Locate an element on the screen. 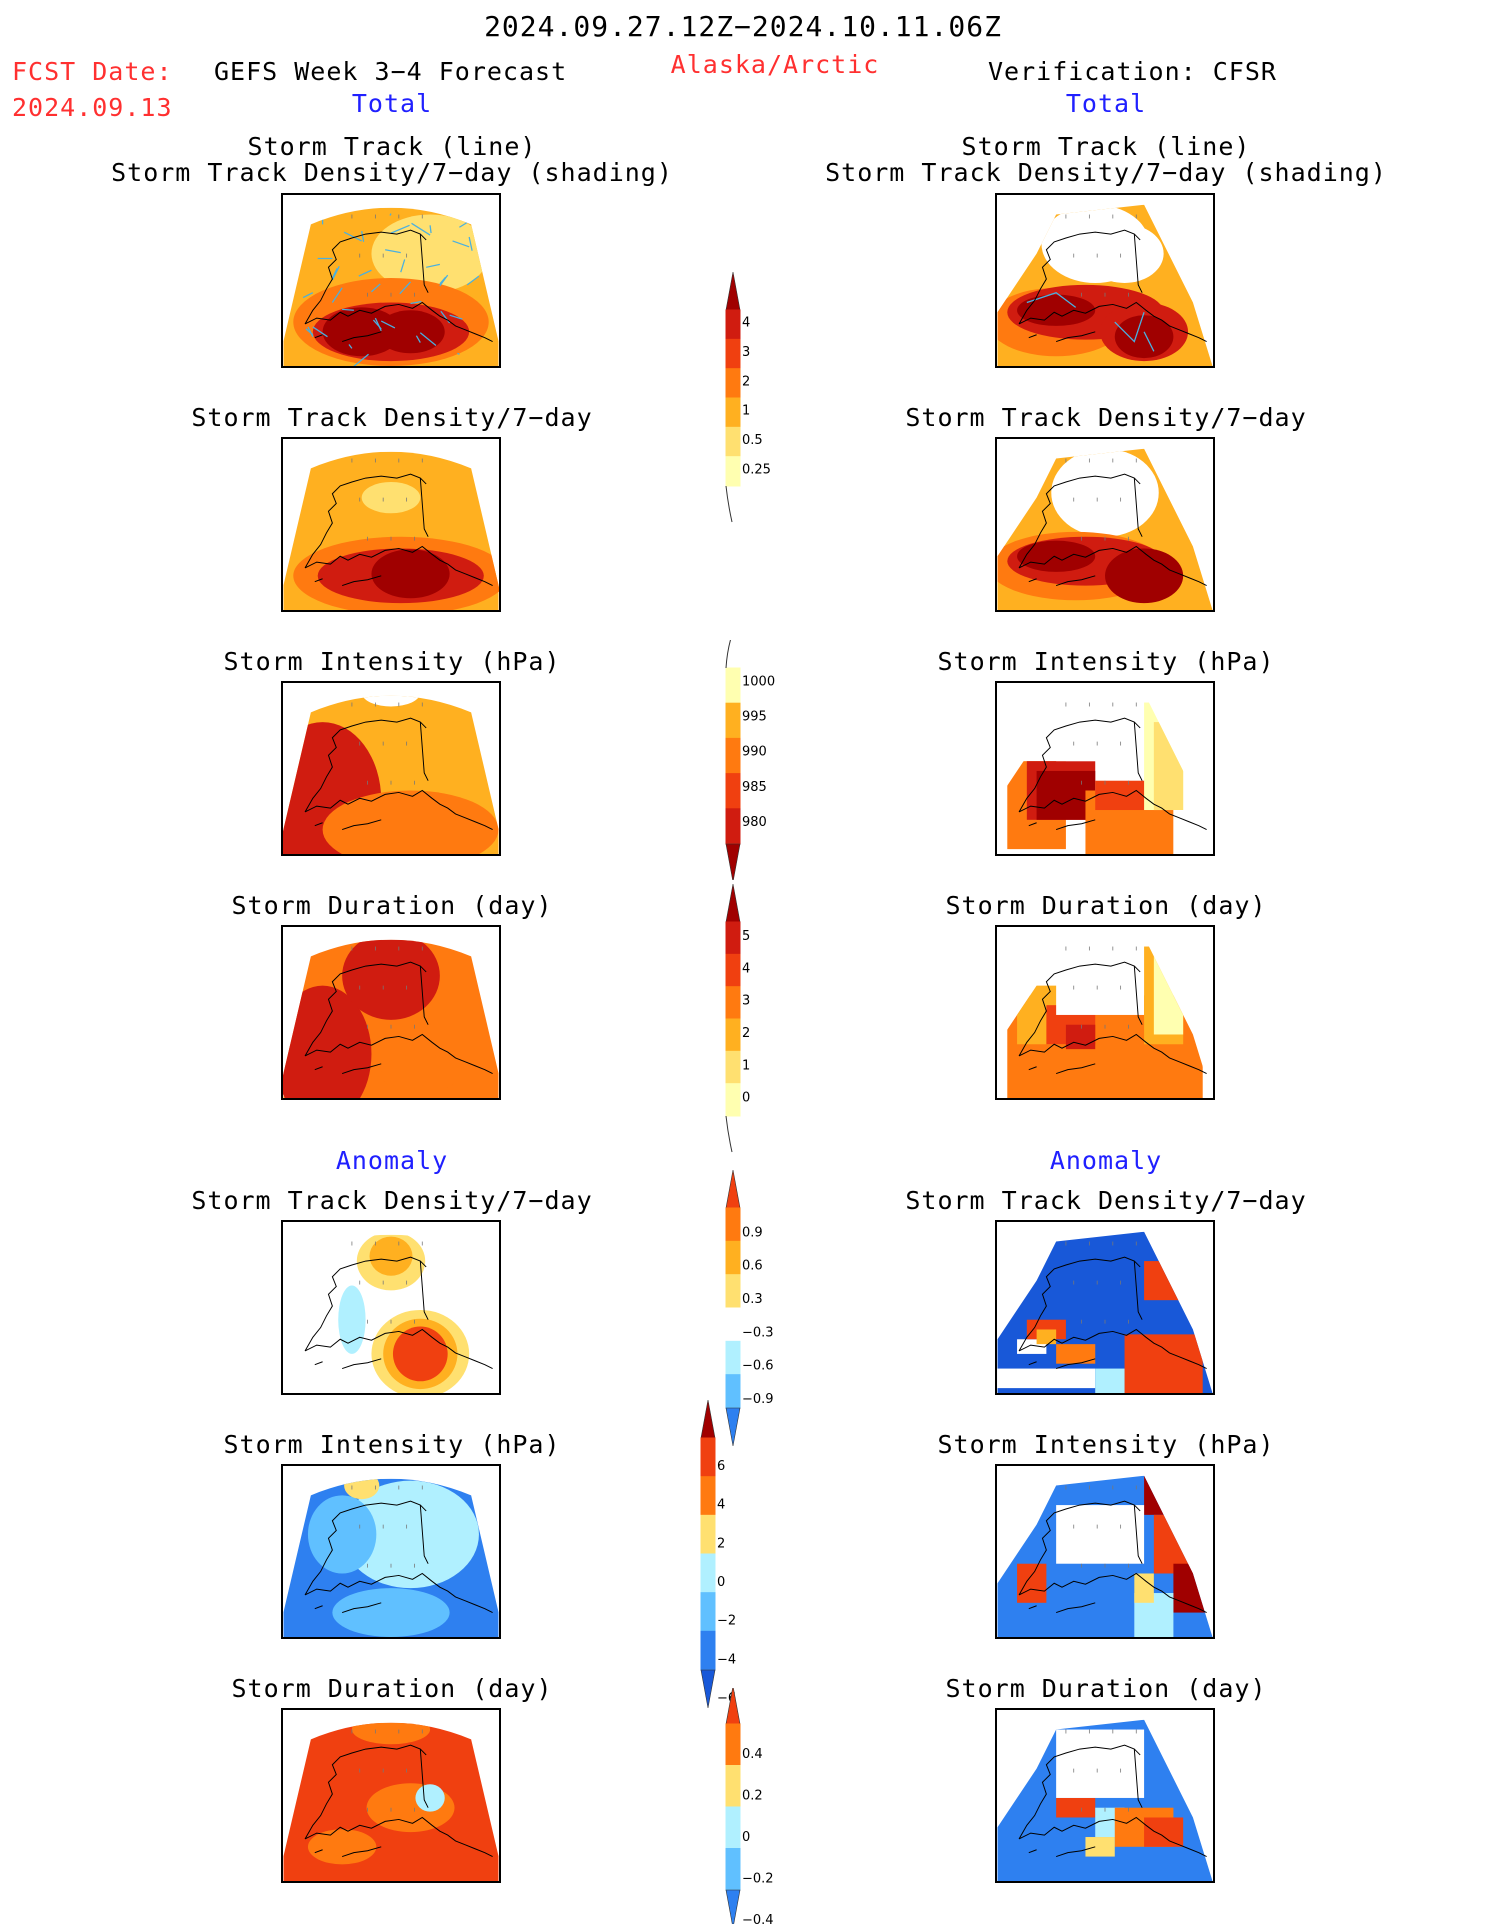 Image resolution: width=1487 pixels, height=1925 pixels. colorbar-tick-label: −0.3 is located at coordinates (758, 1332).